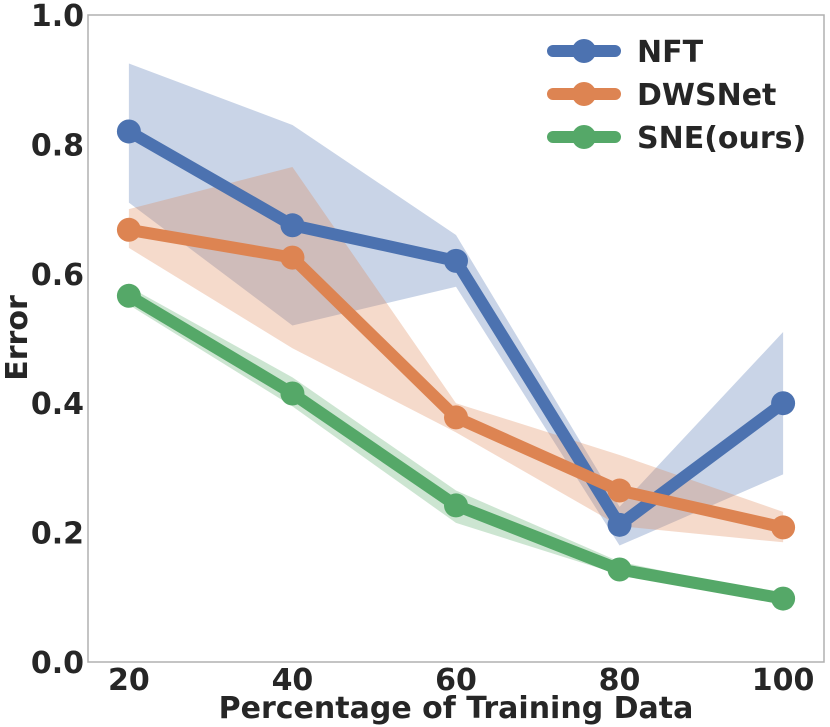  What do you see at coordinates (783, 680) in the screenshot?
I see `x-tick-label: 100` at bounding box center [783, 680].